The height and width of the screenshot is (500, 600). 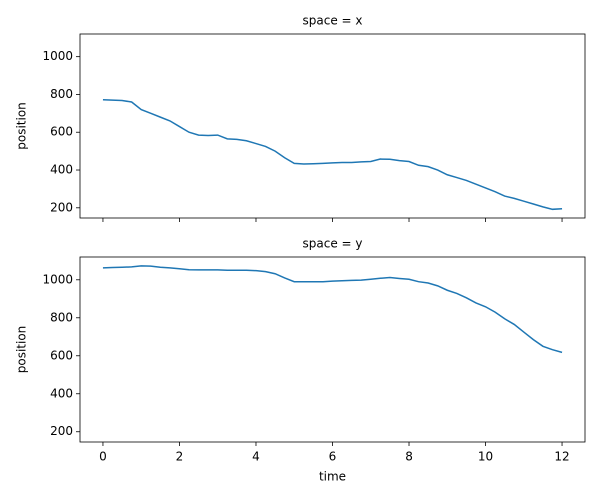 What do you see at coordinates (332, 477) in the screenshot?
I see `x-axis-label: time` at bounding box center [332, 477].